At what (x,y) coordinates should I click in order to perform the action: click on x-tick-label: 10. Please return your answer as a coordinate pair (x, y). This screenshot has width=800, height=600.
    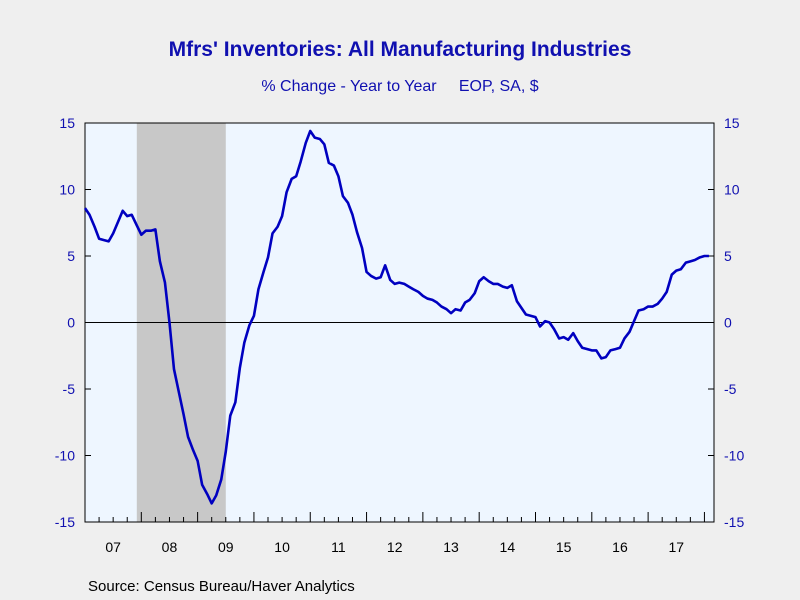
    Looking at the image, I should click on (282, 547).